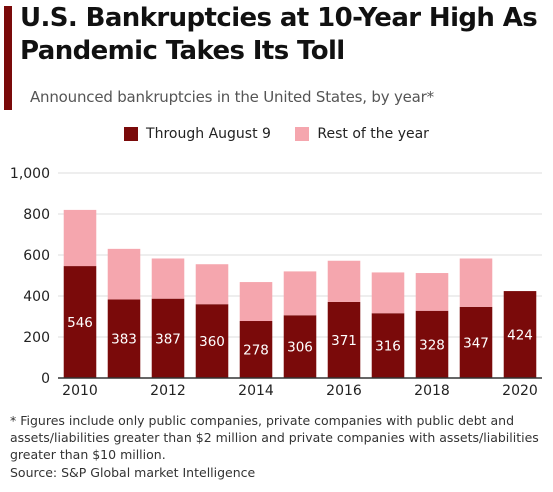 This screenshot has width=553, height=492. Describe the element at coordinates (344, 281) in the screenshot. I see `bar-rest-2016` at that location.